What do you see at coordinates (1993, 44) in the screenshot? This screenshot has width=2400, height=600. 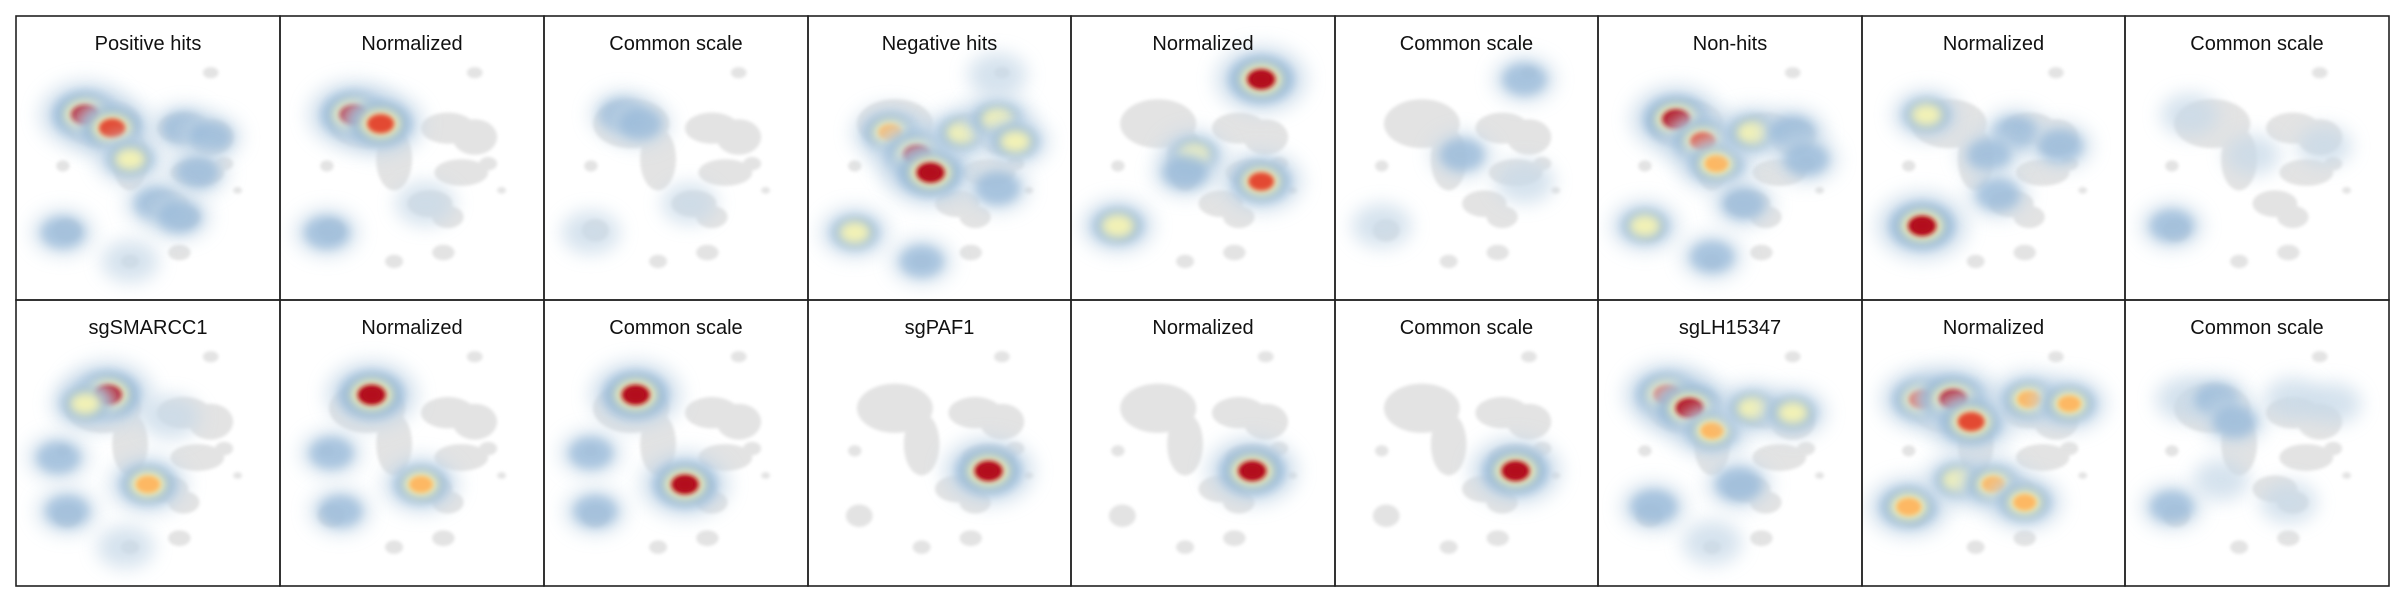 I see `panel-title: Normalized` at bounding box center [1993, 44].